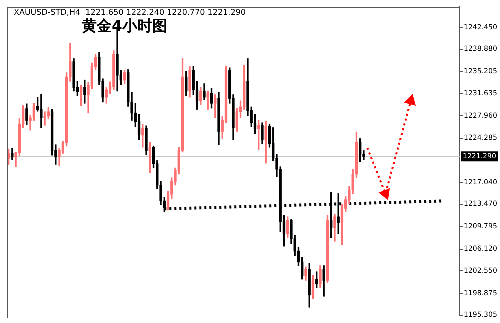 The width and height of the screenshot is (500, 323). Describe the element at coordinates (125, 26) in the screenshot. I see `text: 黄金4小时图` at that location.